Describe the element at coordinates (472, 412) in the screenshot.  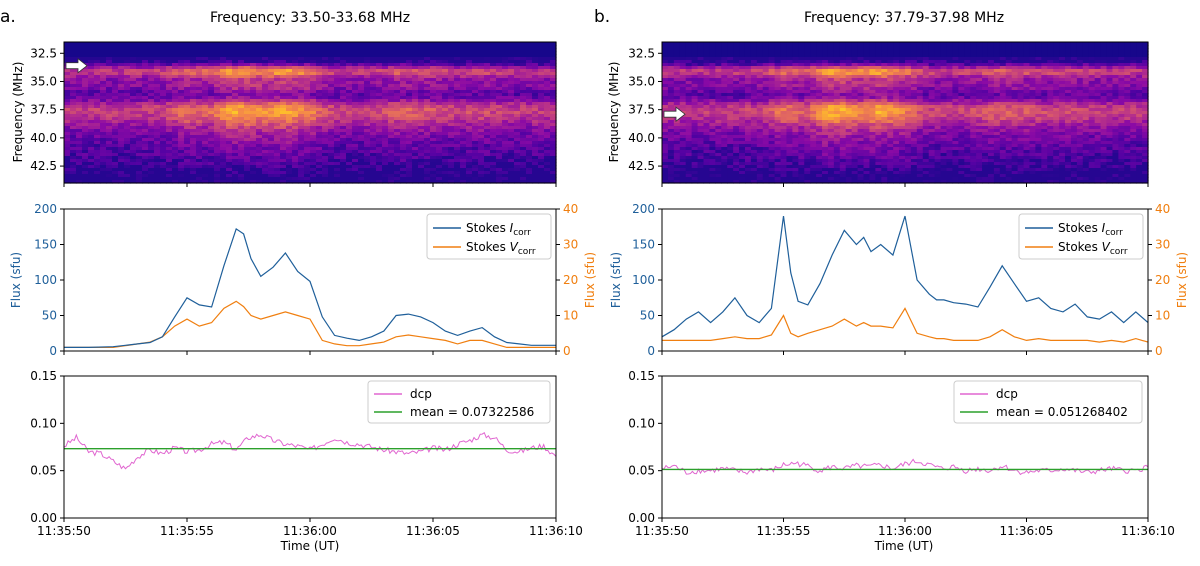
I see `legend-mean: mean = 0.07322586` at that location.